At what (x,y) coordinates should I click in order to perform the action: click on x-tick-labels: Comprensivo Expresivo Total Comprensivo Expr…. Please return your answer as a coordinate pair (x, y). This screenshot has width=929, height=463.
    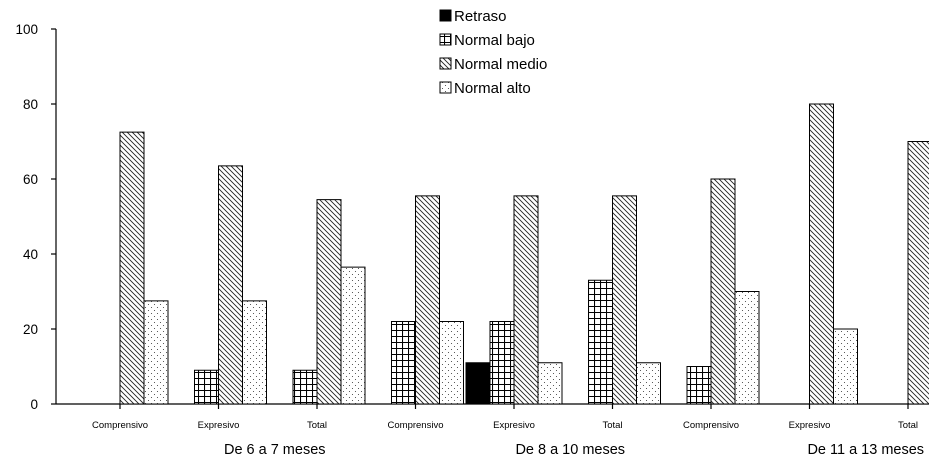
    Looking at the image, I should click on (505, 425).